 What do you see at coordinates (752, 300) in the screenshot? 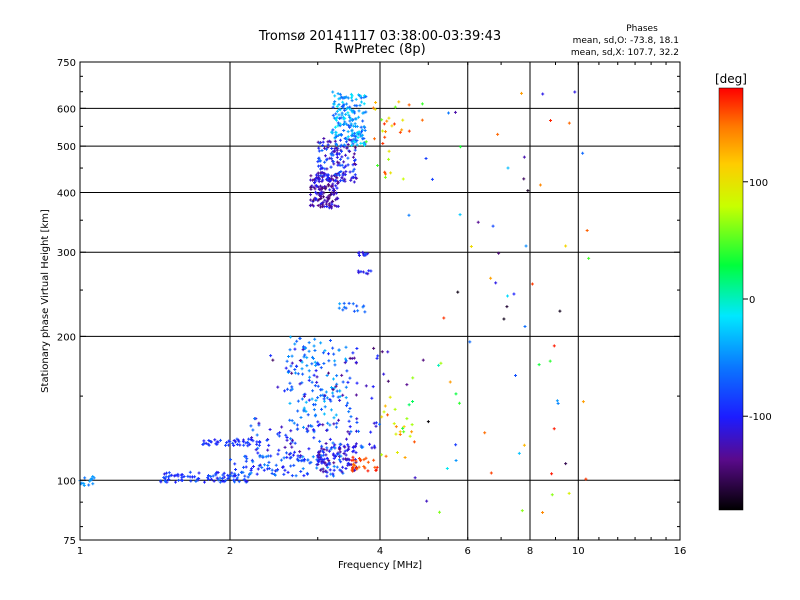
I see `colorbar-tick-label: 0` at bounding box center [752, 300].